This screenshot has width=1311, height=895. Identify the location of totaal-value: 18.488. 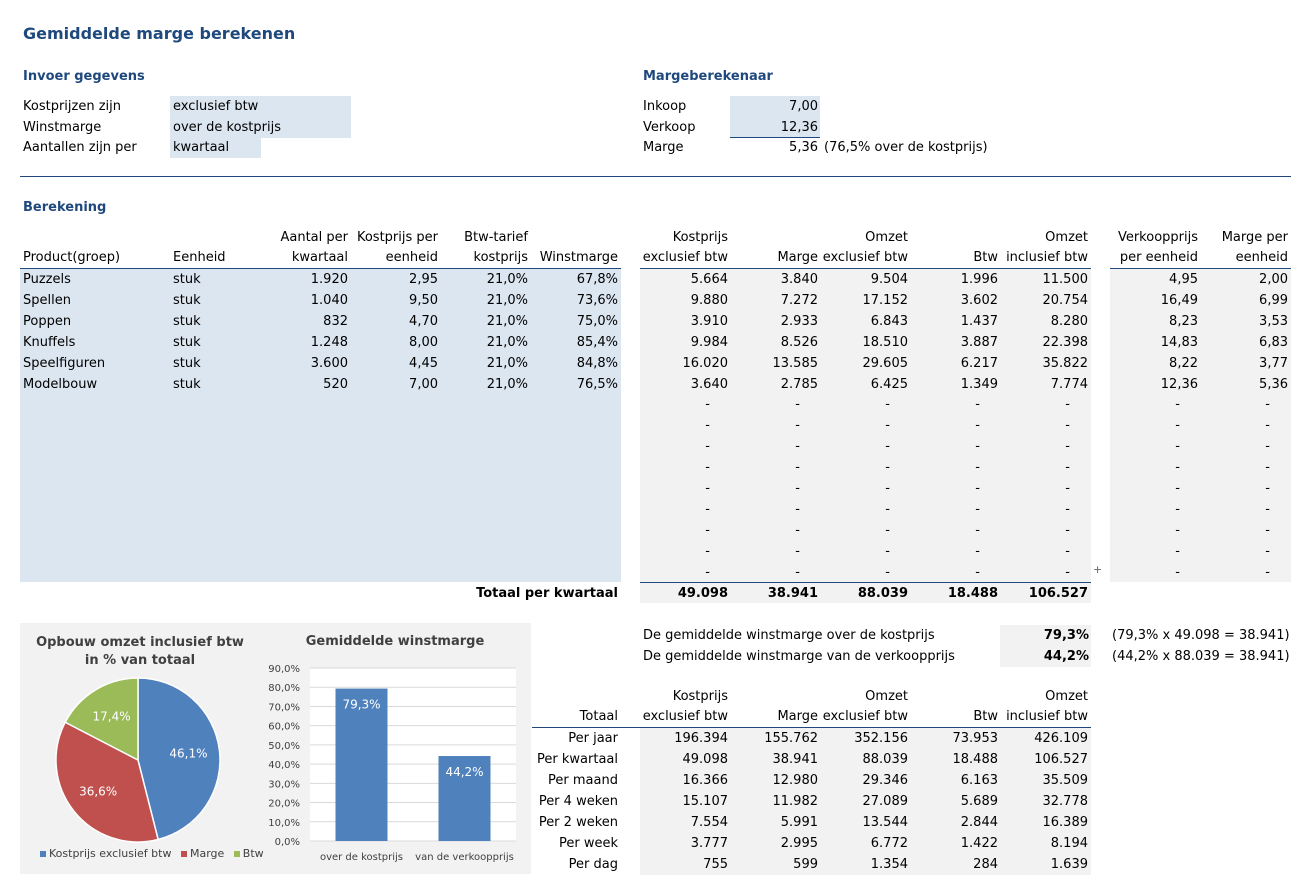
(975, 759).